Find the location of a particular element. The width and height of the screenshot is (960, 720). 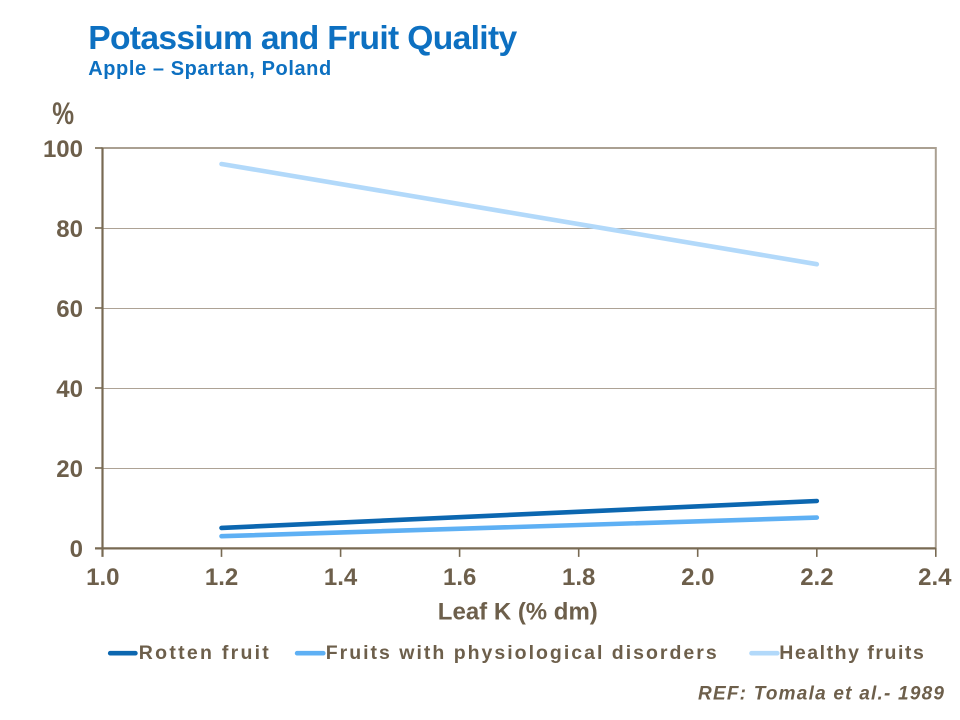

svg-text: 1.4 is located at coordinates (341, 577).